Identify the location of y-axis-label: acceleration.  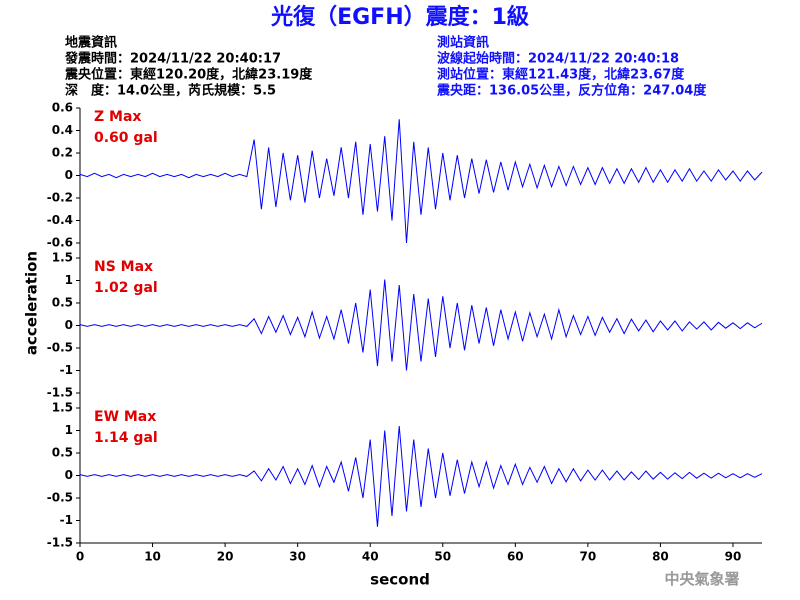
(32, 303).